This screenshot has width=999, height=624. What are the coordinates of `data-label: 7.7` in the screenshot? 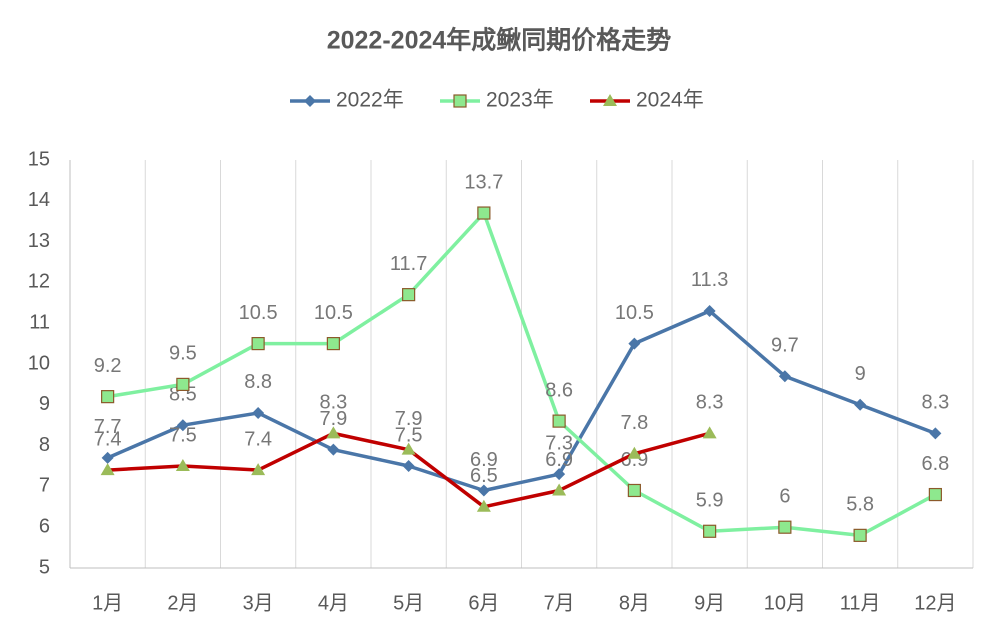 It's located at (108, 427).